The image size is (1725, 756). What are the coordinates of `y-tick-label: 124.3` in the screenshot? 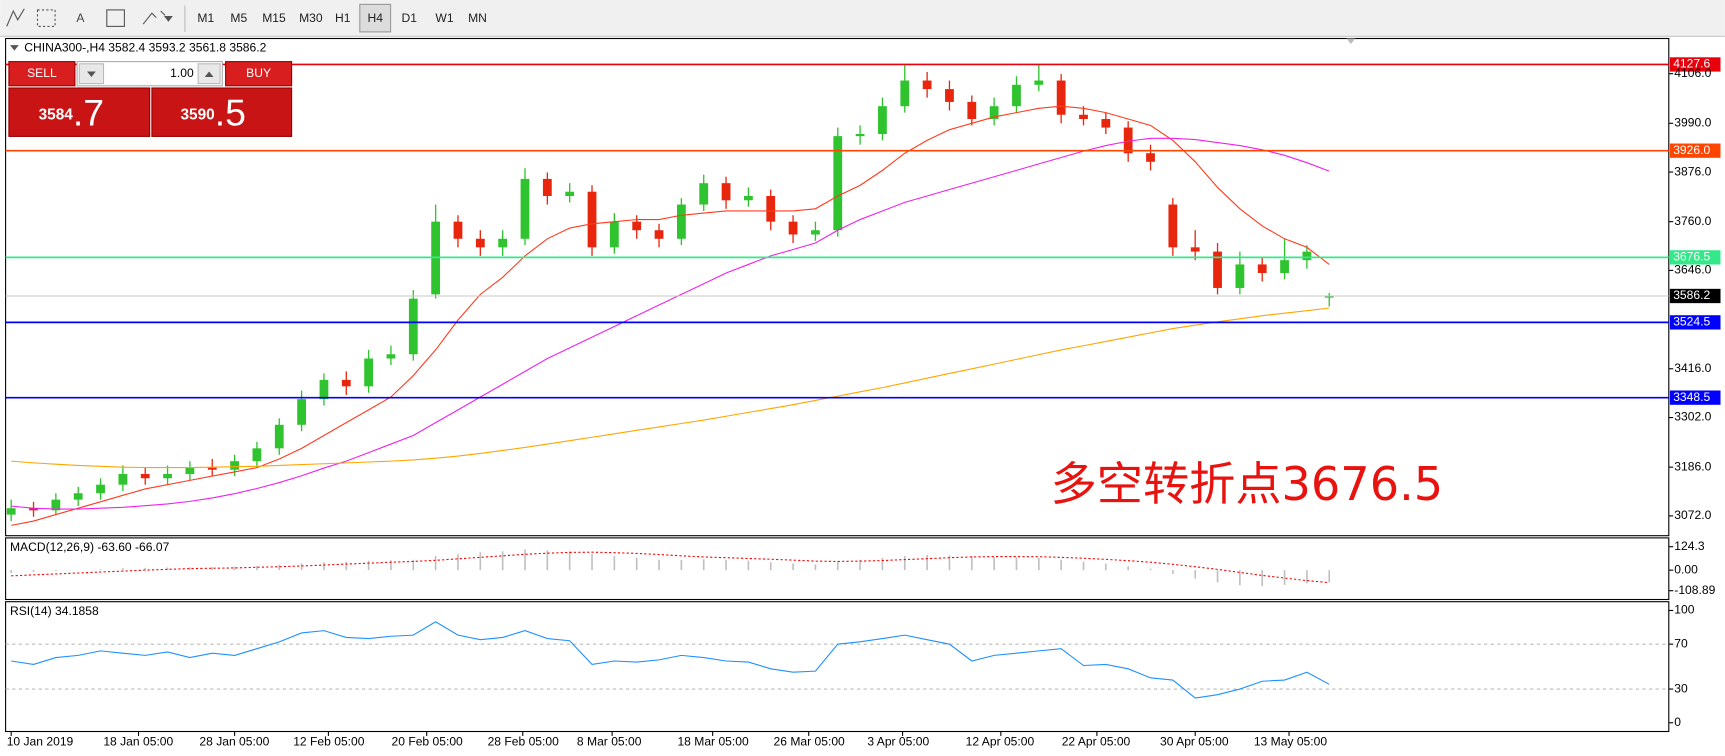 It's located at (1689, 546).